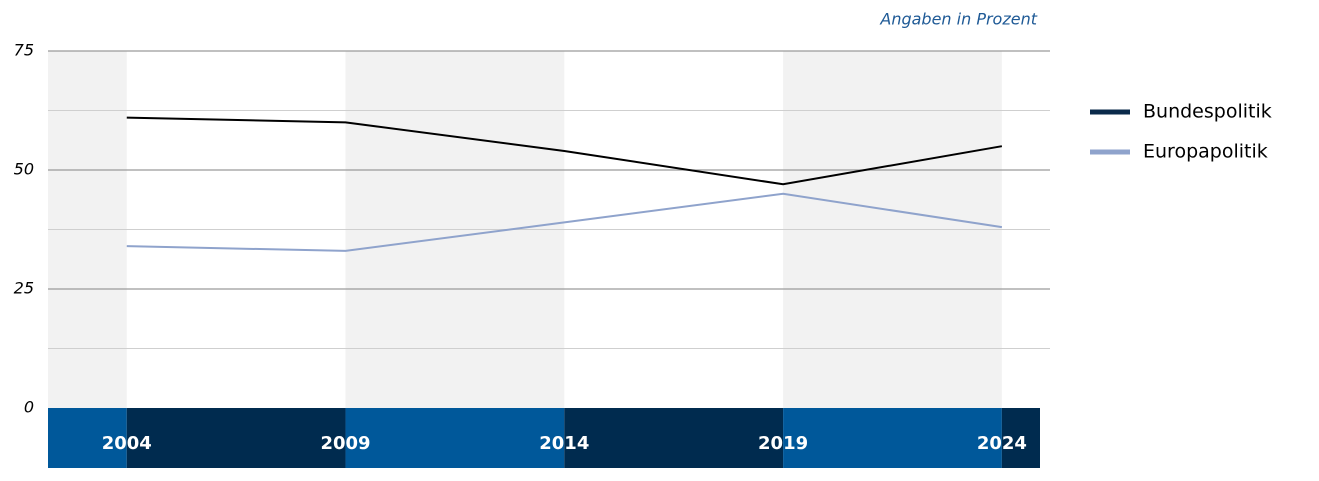 The height and width of the screenshot is (481, 1319). What do you see at coordinates (127, 443) in the screenshot?
I see `x-tick-label: 2004` at bounding box center [127, 443].